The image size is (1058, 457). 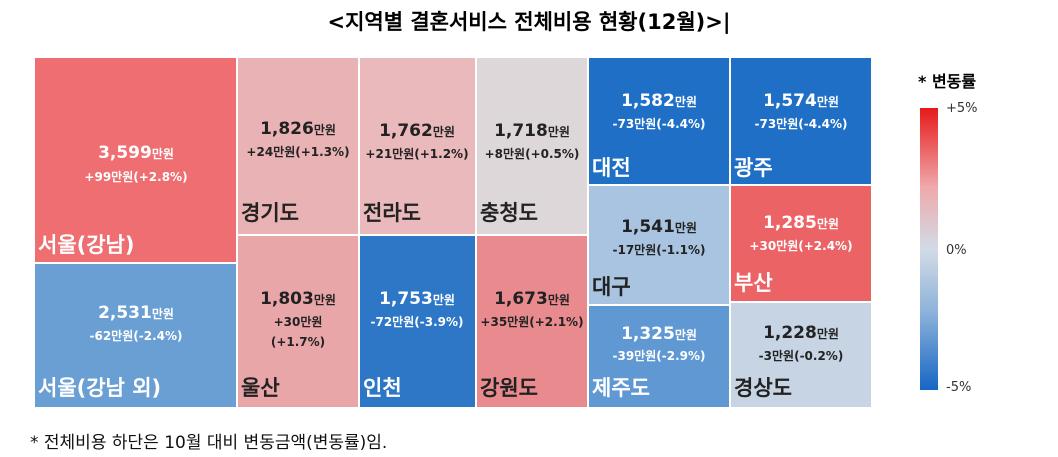 I want to click on cell-value-label: 1,228만원, so click(x=801, y=333).